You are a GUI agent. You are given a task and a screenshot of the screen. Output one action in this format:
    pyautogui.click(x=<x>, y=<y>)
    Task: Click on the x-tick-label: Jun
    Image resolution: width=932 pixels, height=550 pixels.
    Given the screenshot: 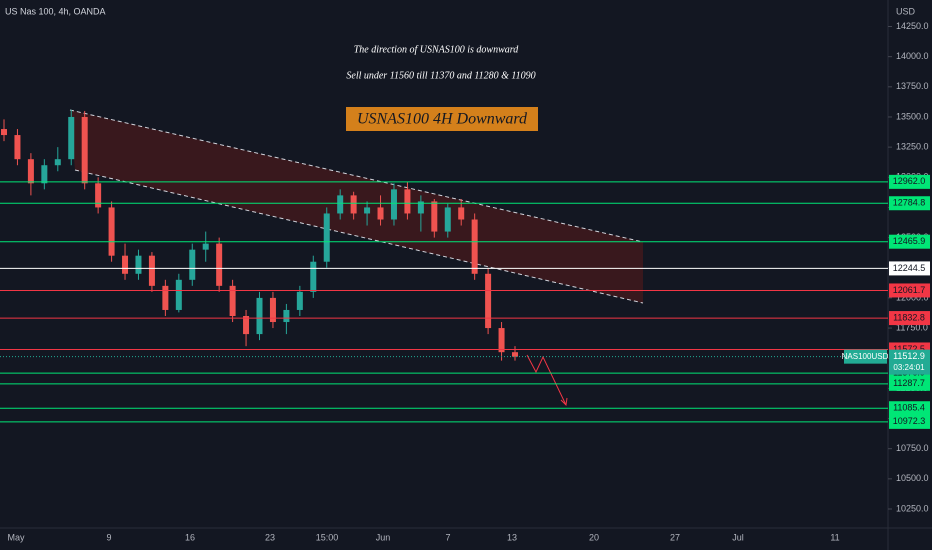 What is the action you would take?
    pyautogui.click(x=383, y=537)
    